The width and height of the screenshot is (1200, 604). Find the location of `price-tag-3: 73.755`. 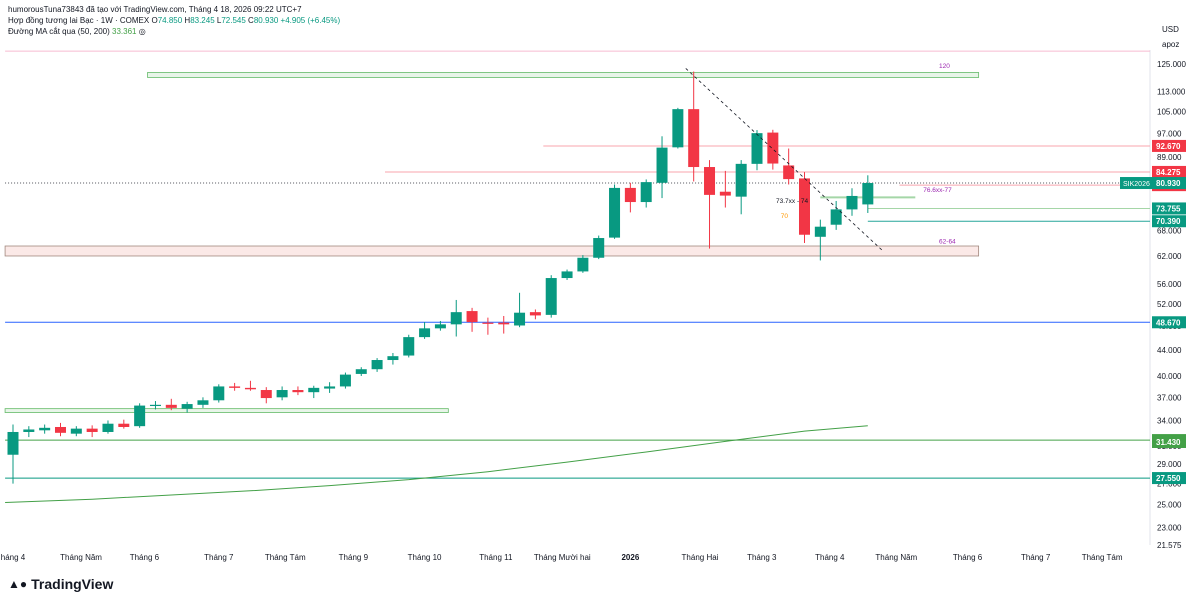

price-tag-3: 73.755 is located at coordinates (1168, 208).